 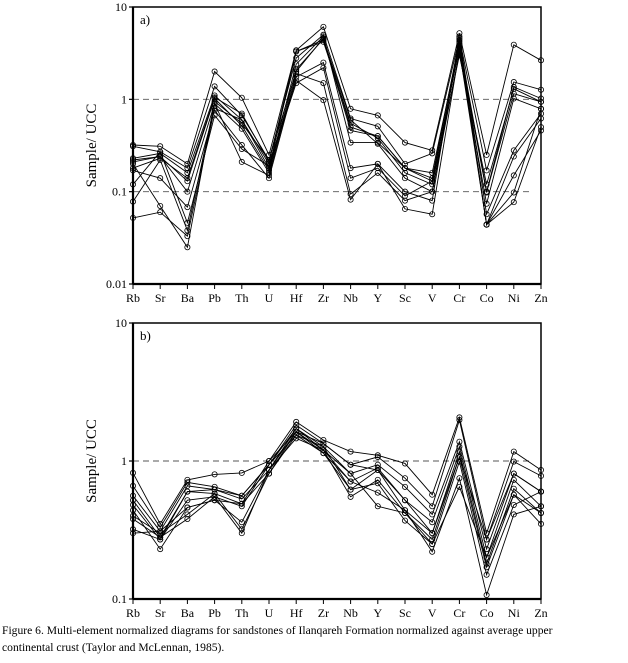 I want to click on x-tick-label-zr: Zr, so click(x=323, y=298).